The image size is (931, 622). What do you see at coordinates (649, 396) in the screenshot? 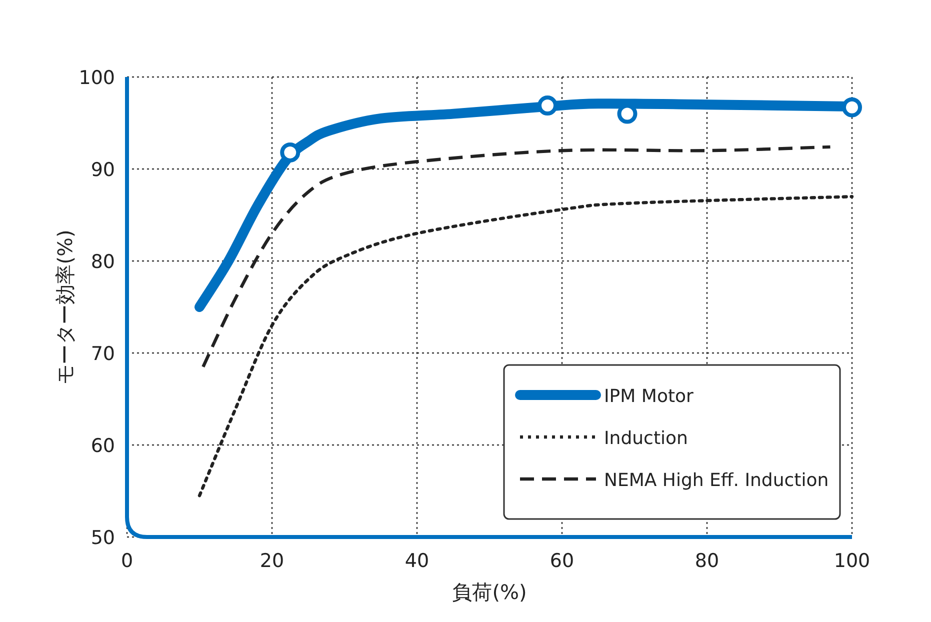
I see `legend-label: IPM Motor` at bounding box center [649, 396].